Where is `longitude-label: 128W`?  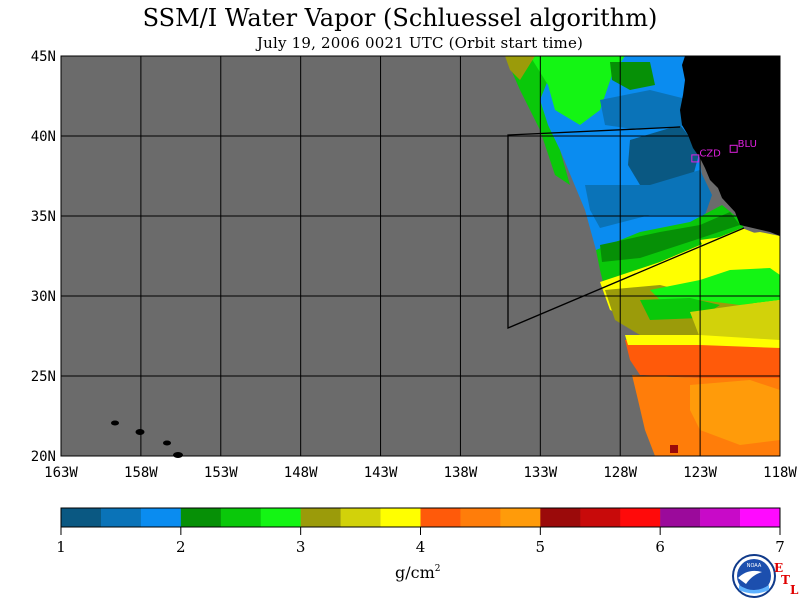
longitude-label: 128W is located at coordinates (620, 473).